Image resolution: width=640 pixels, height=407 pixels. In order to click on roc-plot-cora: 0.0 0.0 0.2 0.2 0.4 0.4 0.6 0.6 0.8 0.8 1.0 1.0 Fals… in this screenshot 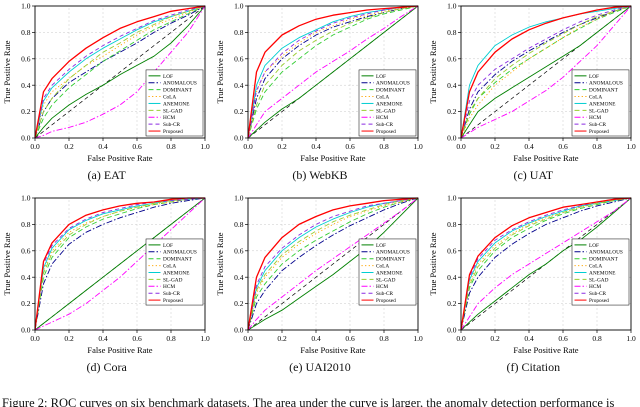, I will do `click(107, 276)`.